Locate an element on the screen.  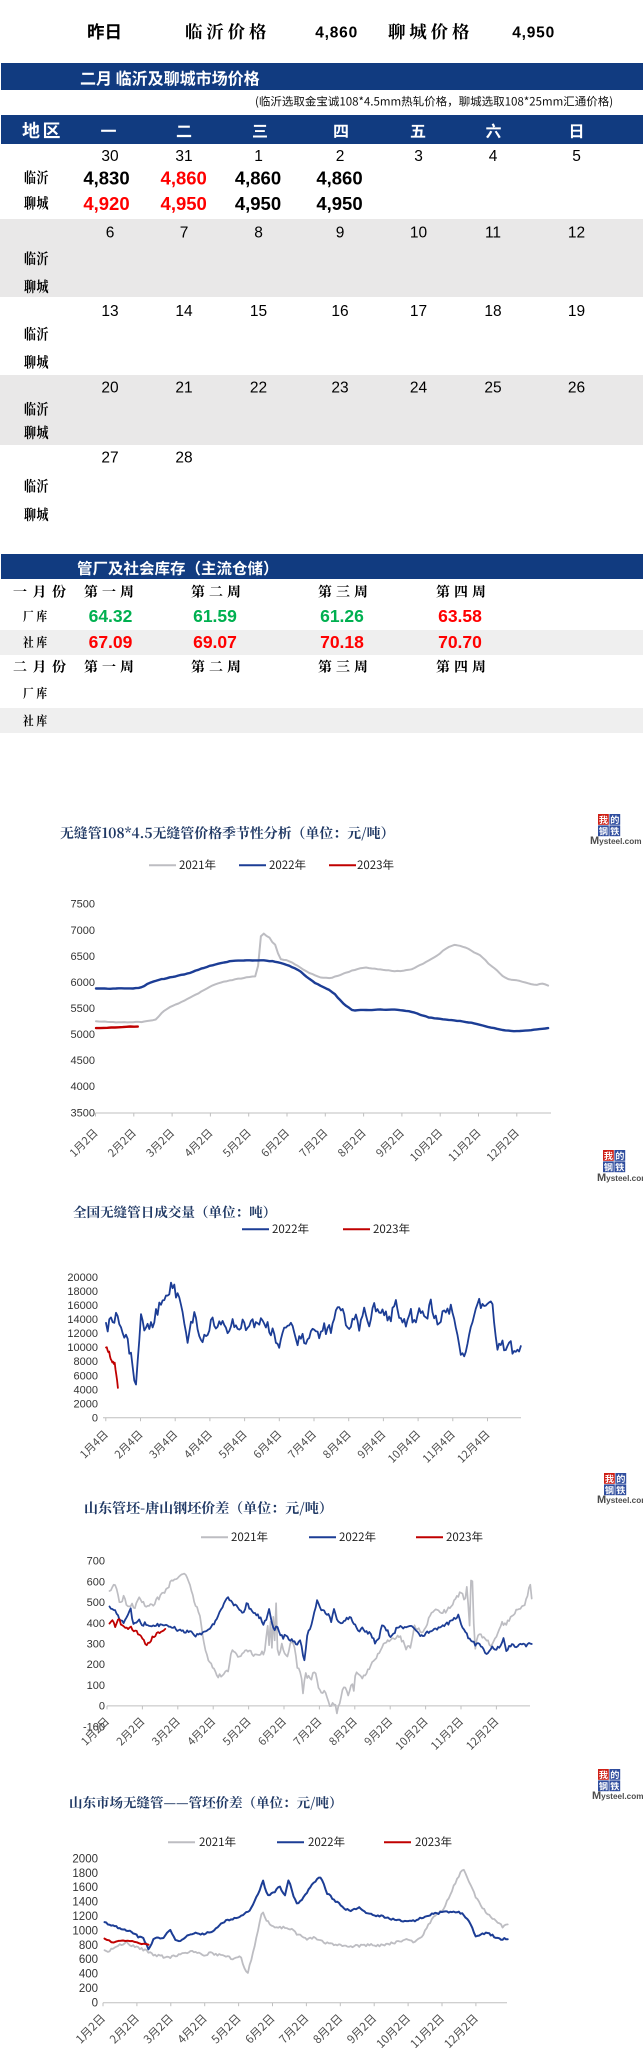
svg-text: 1600 is located at coordinates (85, 1888).